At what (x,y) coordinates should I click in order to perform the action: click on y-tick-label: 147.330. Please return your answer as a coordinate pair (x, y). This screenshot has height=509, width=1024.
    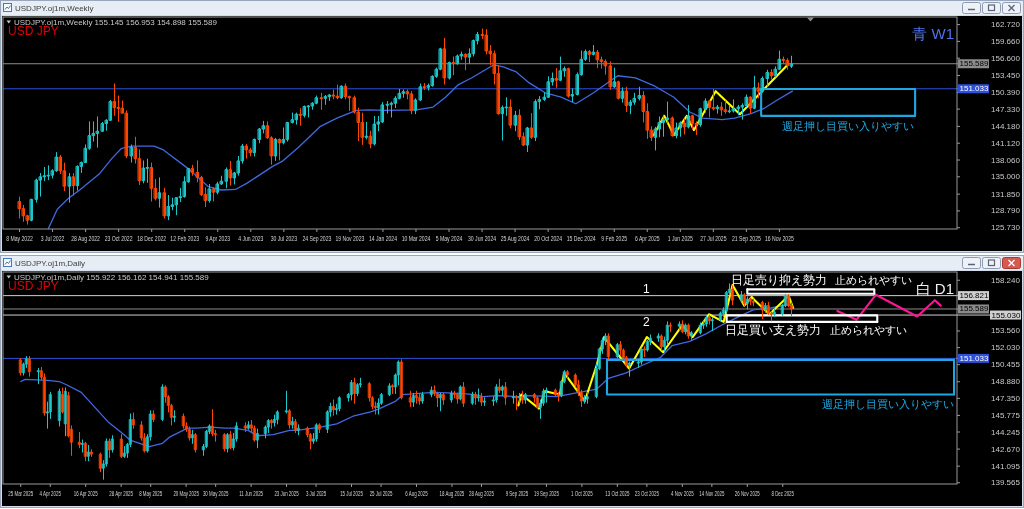
    Looking at the image, I should click on (1006, 109).